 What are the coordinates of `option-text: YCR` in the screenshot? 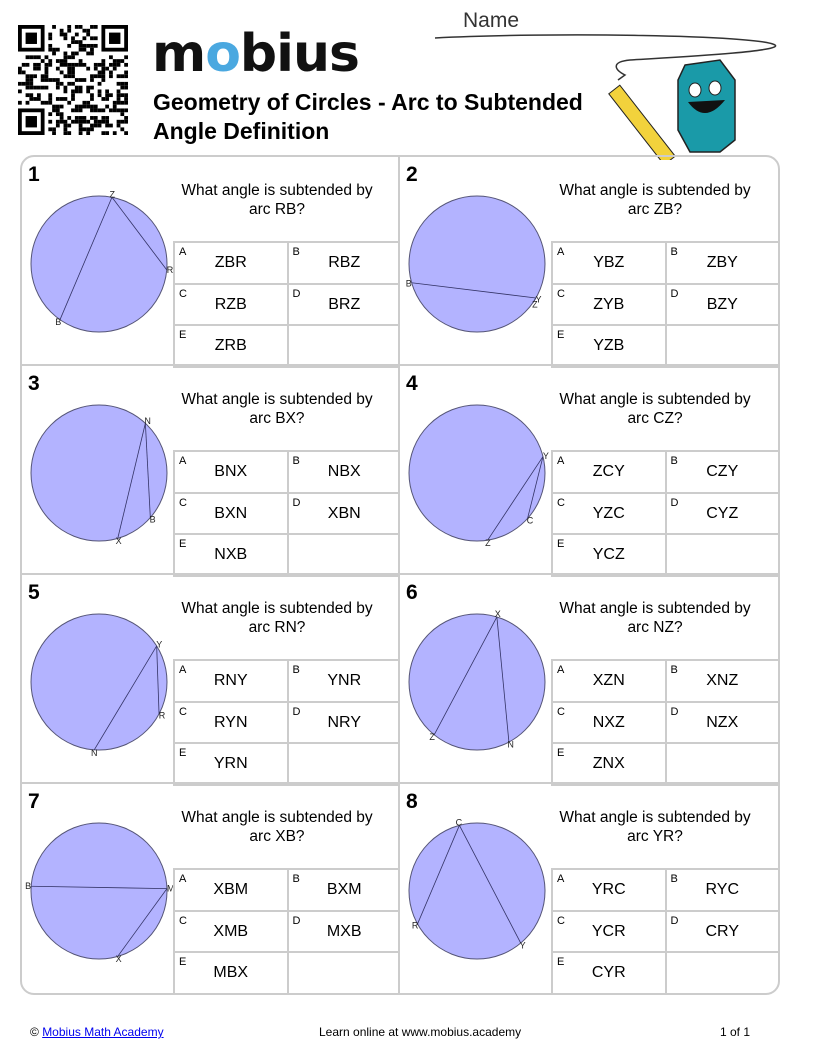 It's located at (608, 931).